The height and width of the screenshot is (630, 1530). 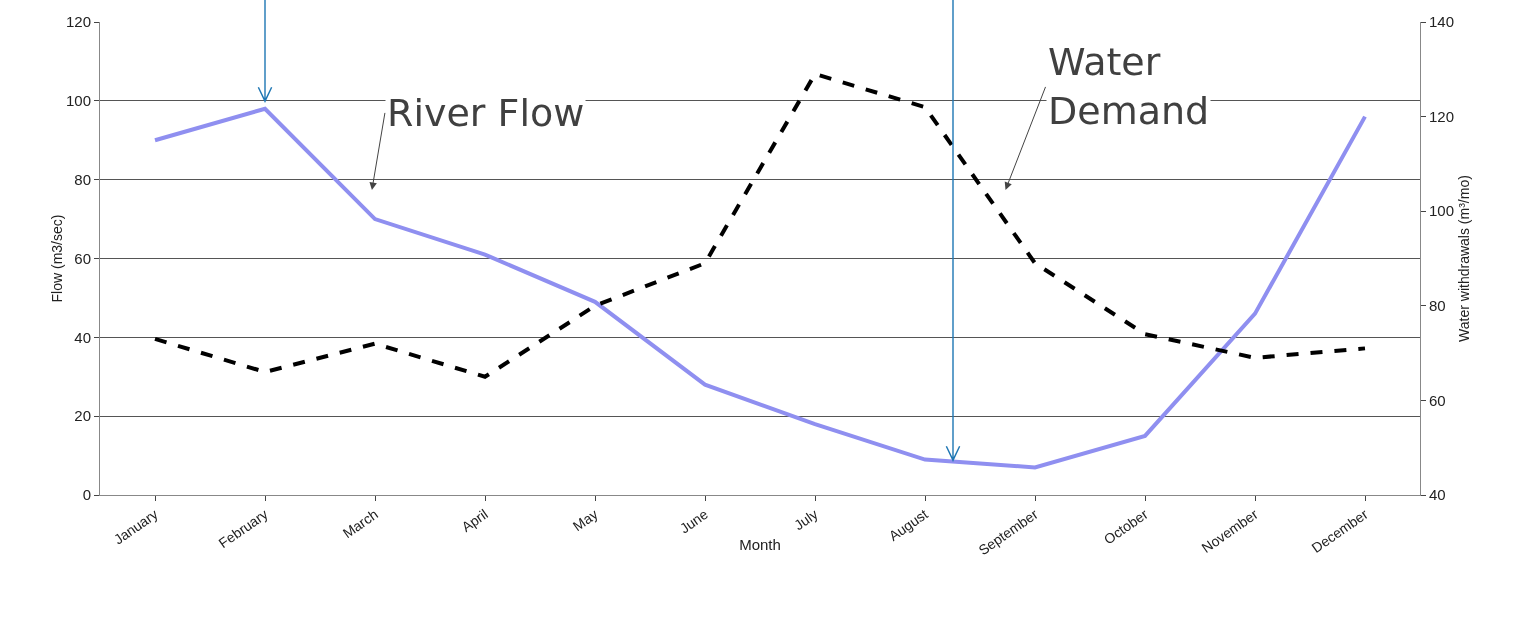 I want to click on y-tick-label: 60, so click(x=82, y=258).